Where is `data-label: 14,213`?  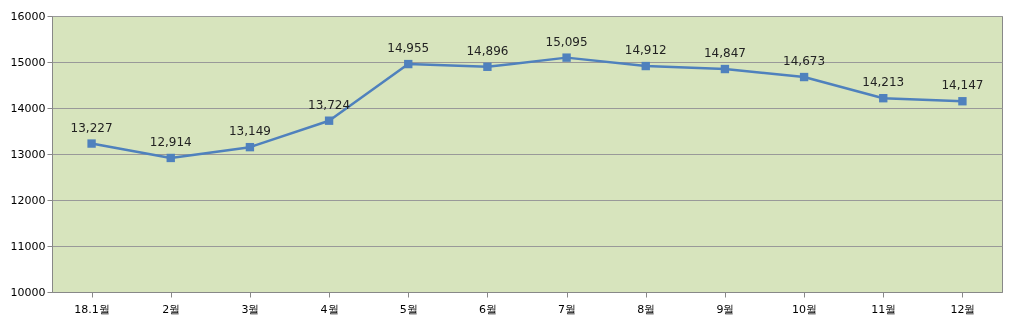
data-label: 14,213 is located at coordinates (883, 82).